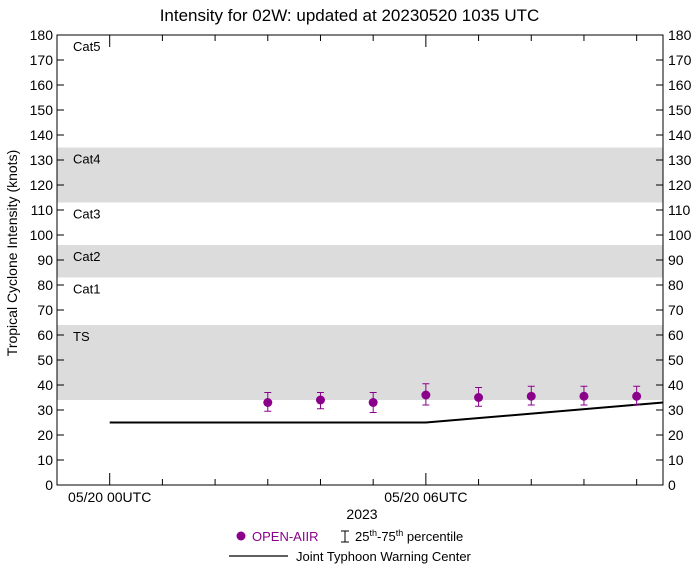  What do you see at coordinates (386, 412) in the screenshot?
I see `jtwc-intensity-line` at bounding box center [386, 412].